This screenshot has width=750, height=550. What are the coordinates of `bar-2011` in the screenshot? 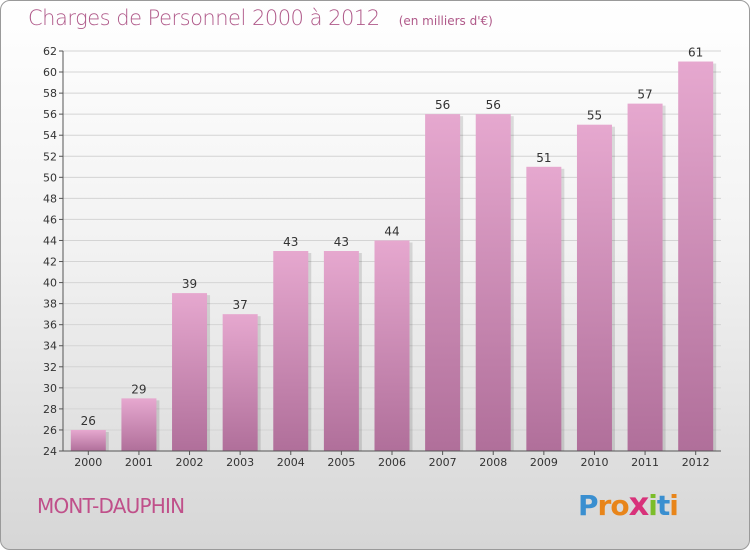 It's located at (645, 277).